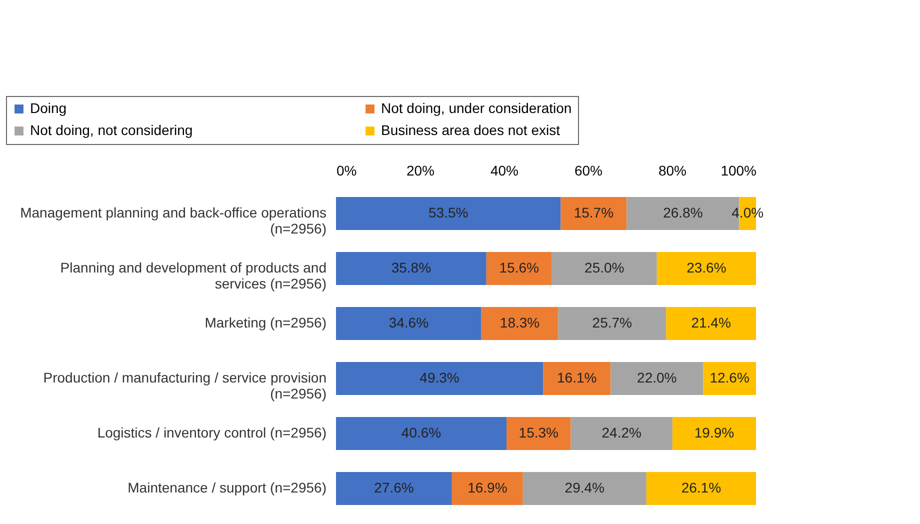  What do you see at coordinates (111, 130) in the screenshot?
I see `legend-label: Not doing, not considering` at bounding box center [111, 130].